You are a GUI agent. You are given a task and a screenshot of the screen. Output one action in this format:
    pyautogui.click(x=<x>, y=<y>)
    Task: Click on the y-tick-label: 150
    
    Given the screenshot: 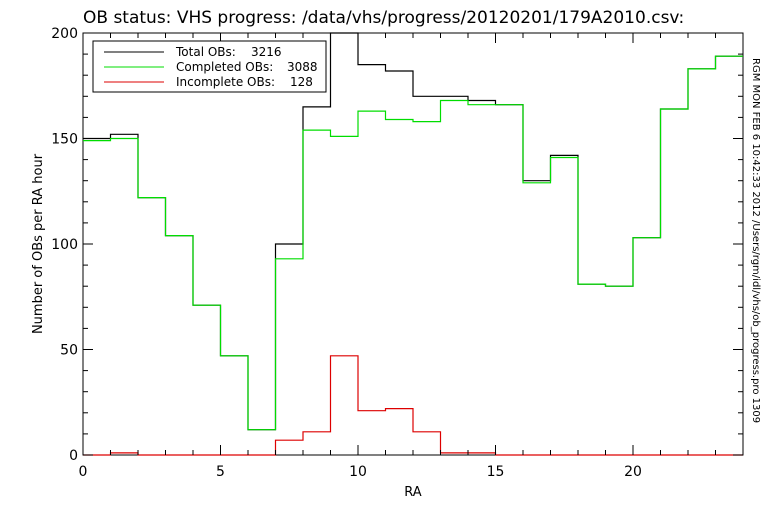 What is the action you would take?
    pyautogui.click(x=64, y=140)
    